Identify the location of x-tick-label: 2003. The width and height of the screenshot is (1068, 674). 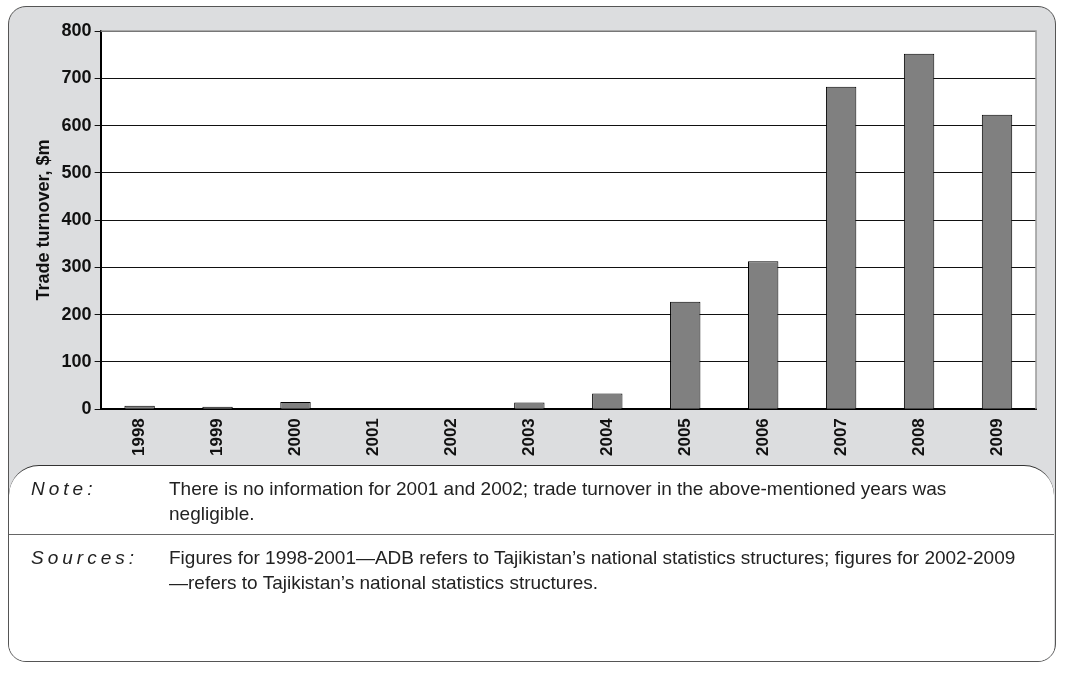
(529, 437).